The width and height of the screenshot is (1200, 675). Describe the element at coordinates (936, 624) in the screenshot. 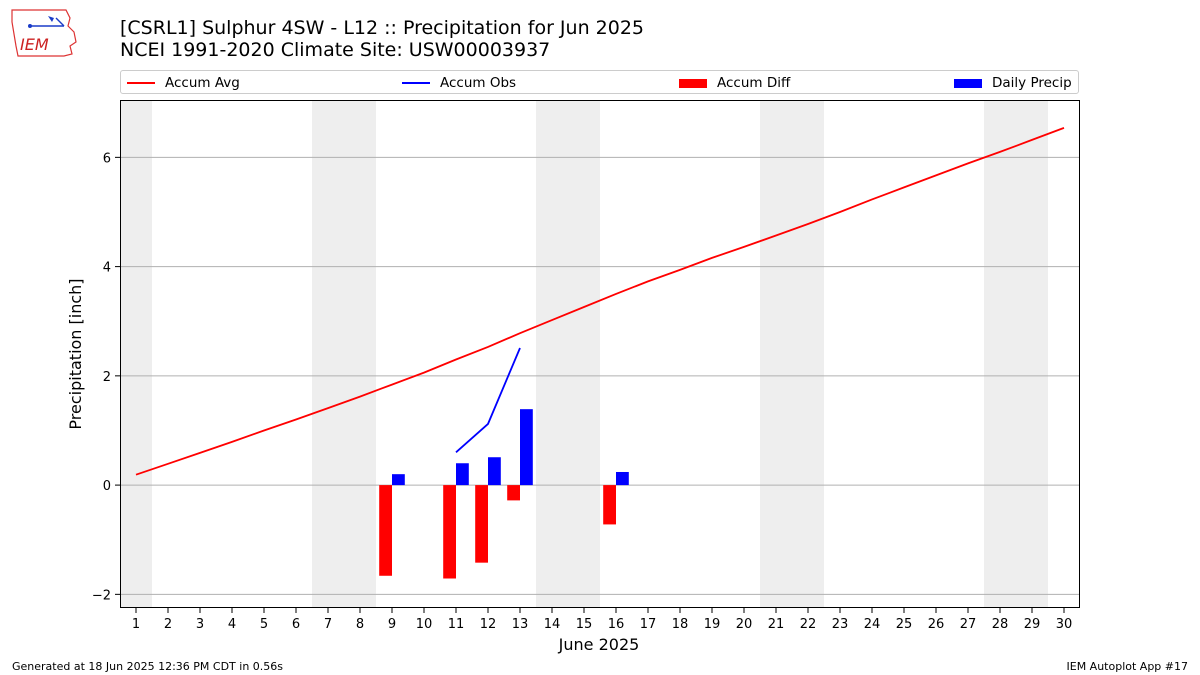

I see `x-tick-label: 26` at that location.